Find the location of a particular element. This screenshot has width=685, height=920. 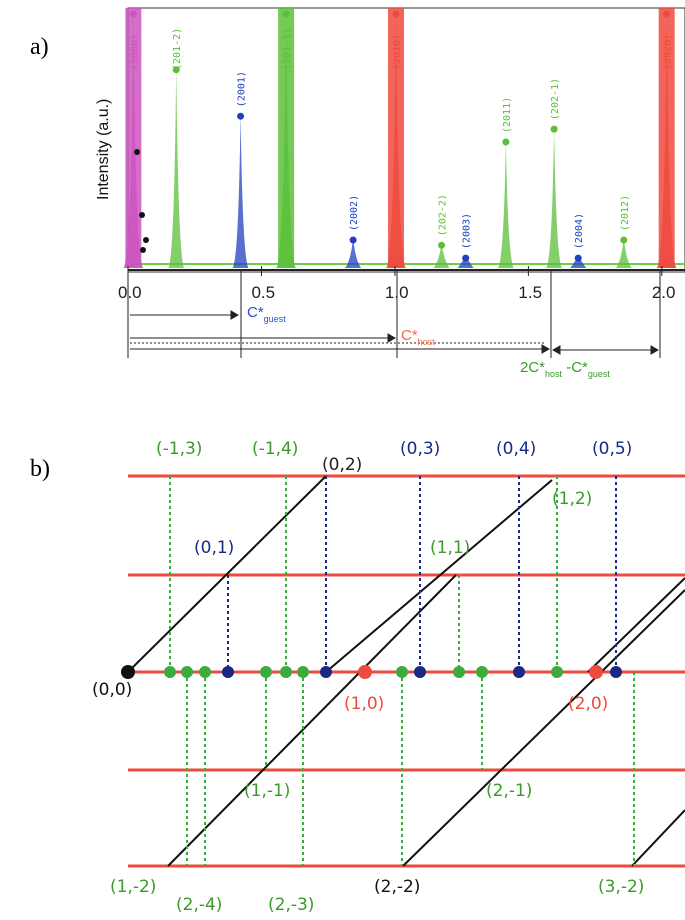

peak-label: (2011) is located at coordinates (507, 115).